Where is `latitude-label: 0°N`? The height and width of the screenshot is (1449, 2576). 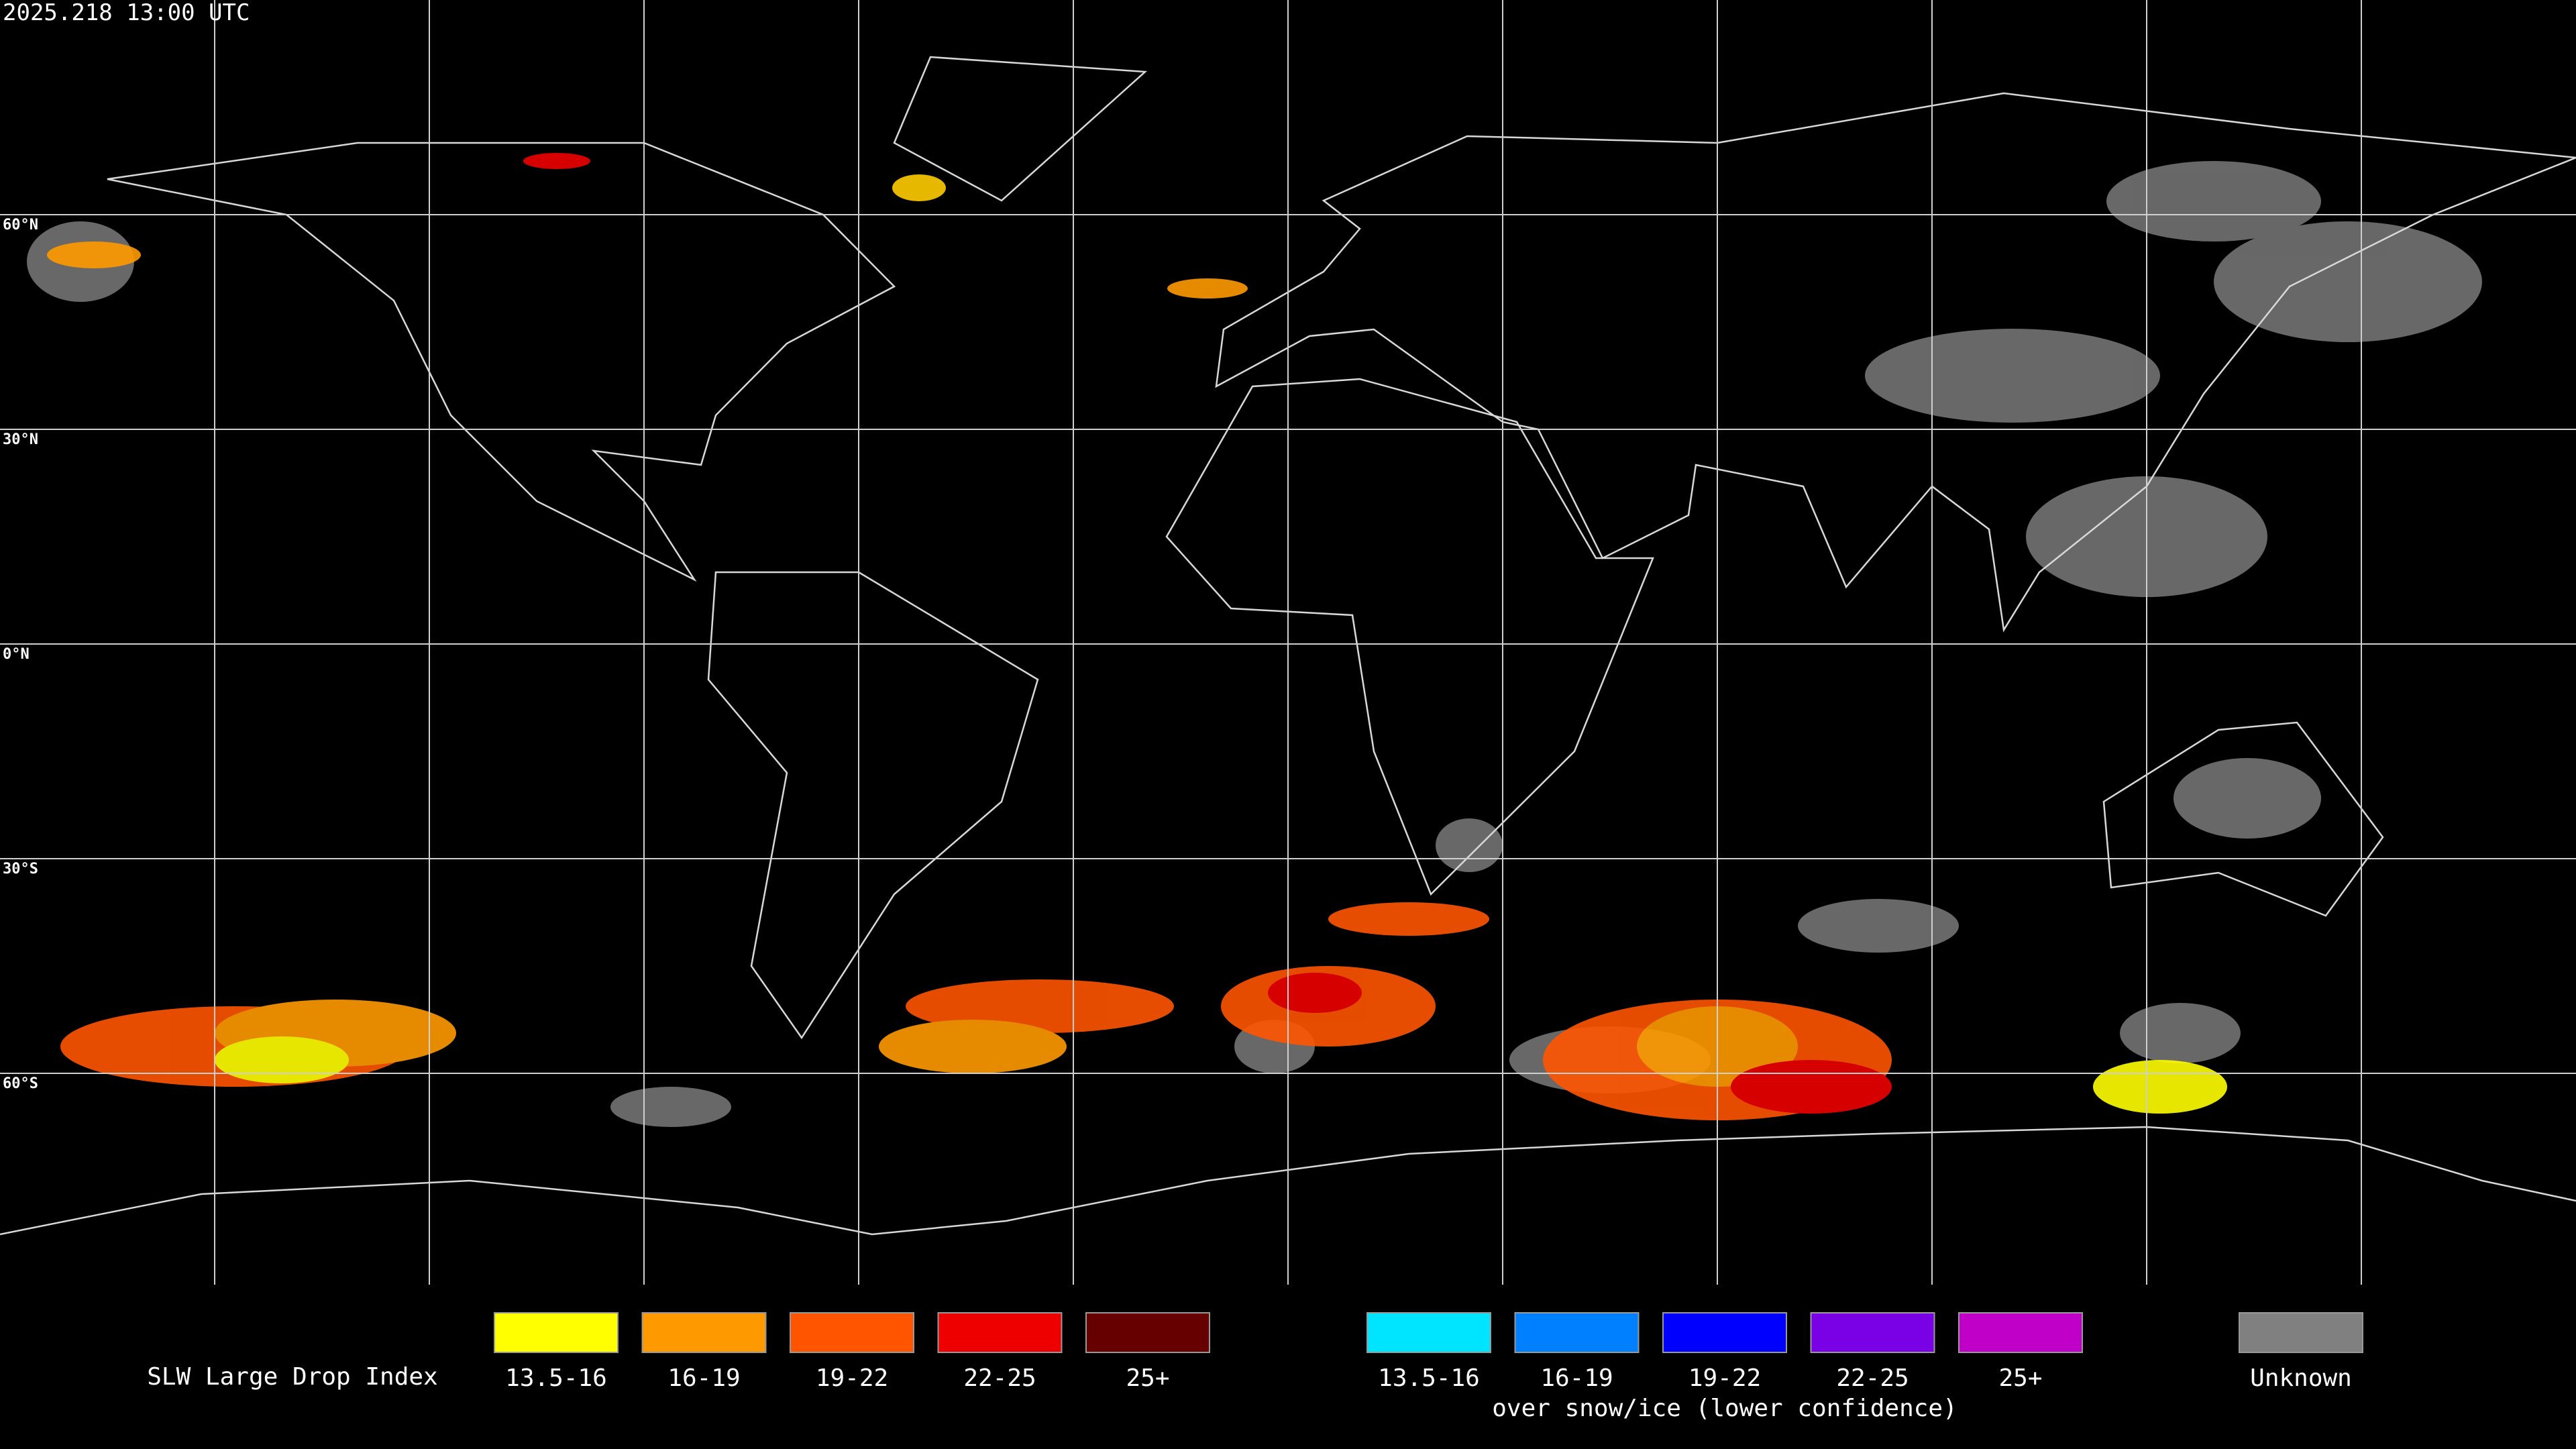
latitude-label: 0°N is located at coordinates (16, 654).